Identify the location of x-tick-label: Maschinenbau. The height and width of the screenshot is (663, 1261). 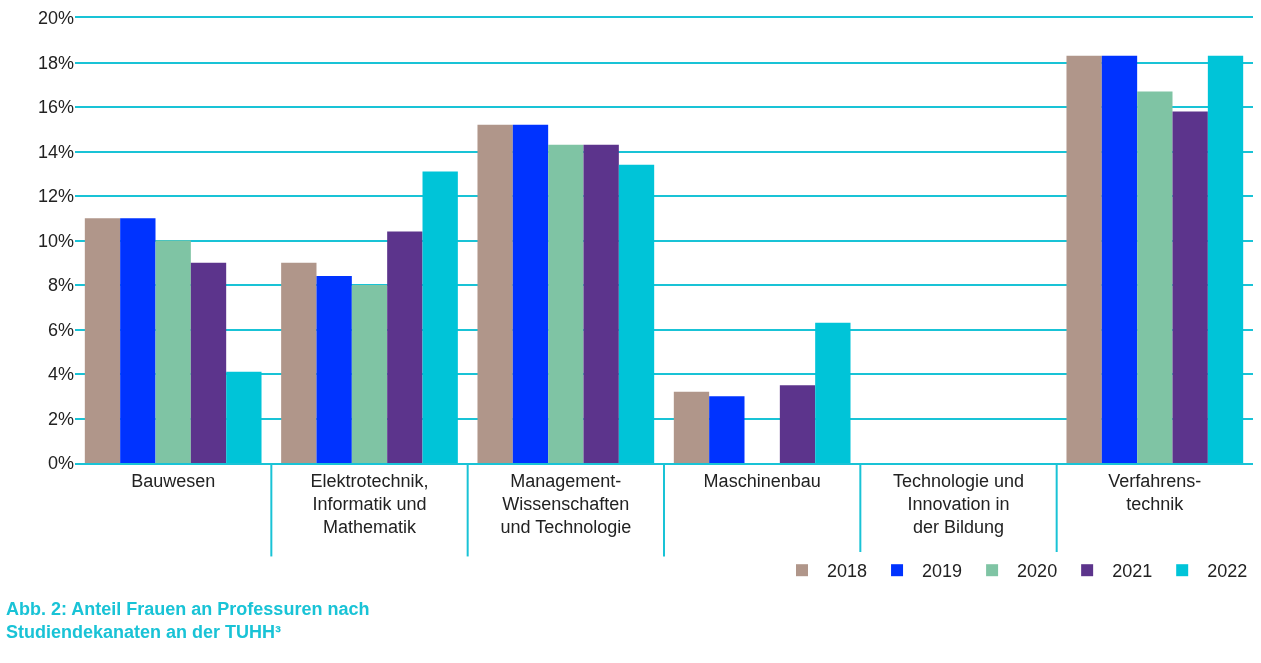
(762, 480).